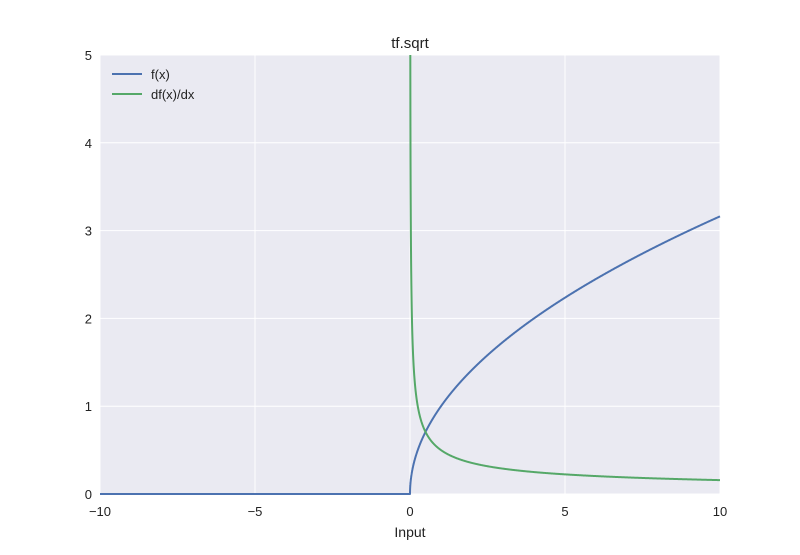 The width and height of the screenshot is (800, 555). What do you see at coordinates (409, 511) in the screenshot?
I see `x-tick-label: 0` at bounding box center [409, 511].